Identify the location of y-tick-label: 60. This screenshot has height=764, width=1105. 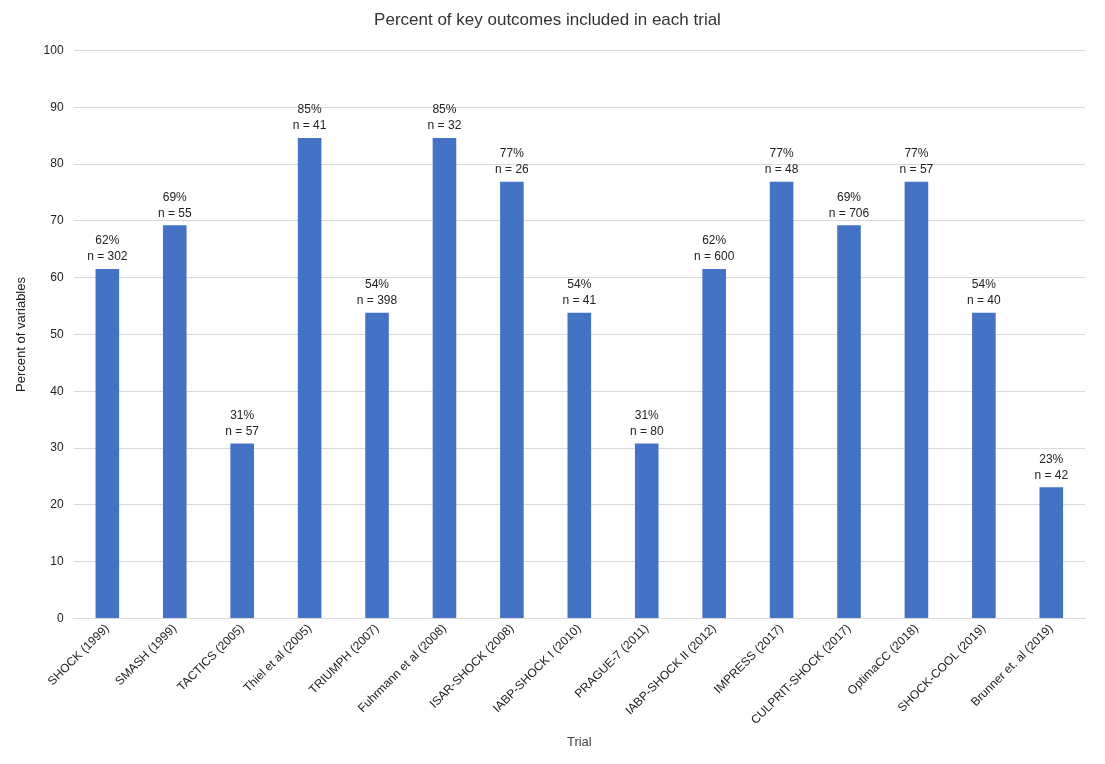
(57, 276).